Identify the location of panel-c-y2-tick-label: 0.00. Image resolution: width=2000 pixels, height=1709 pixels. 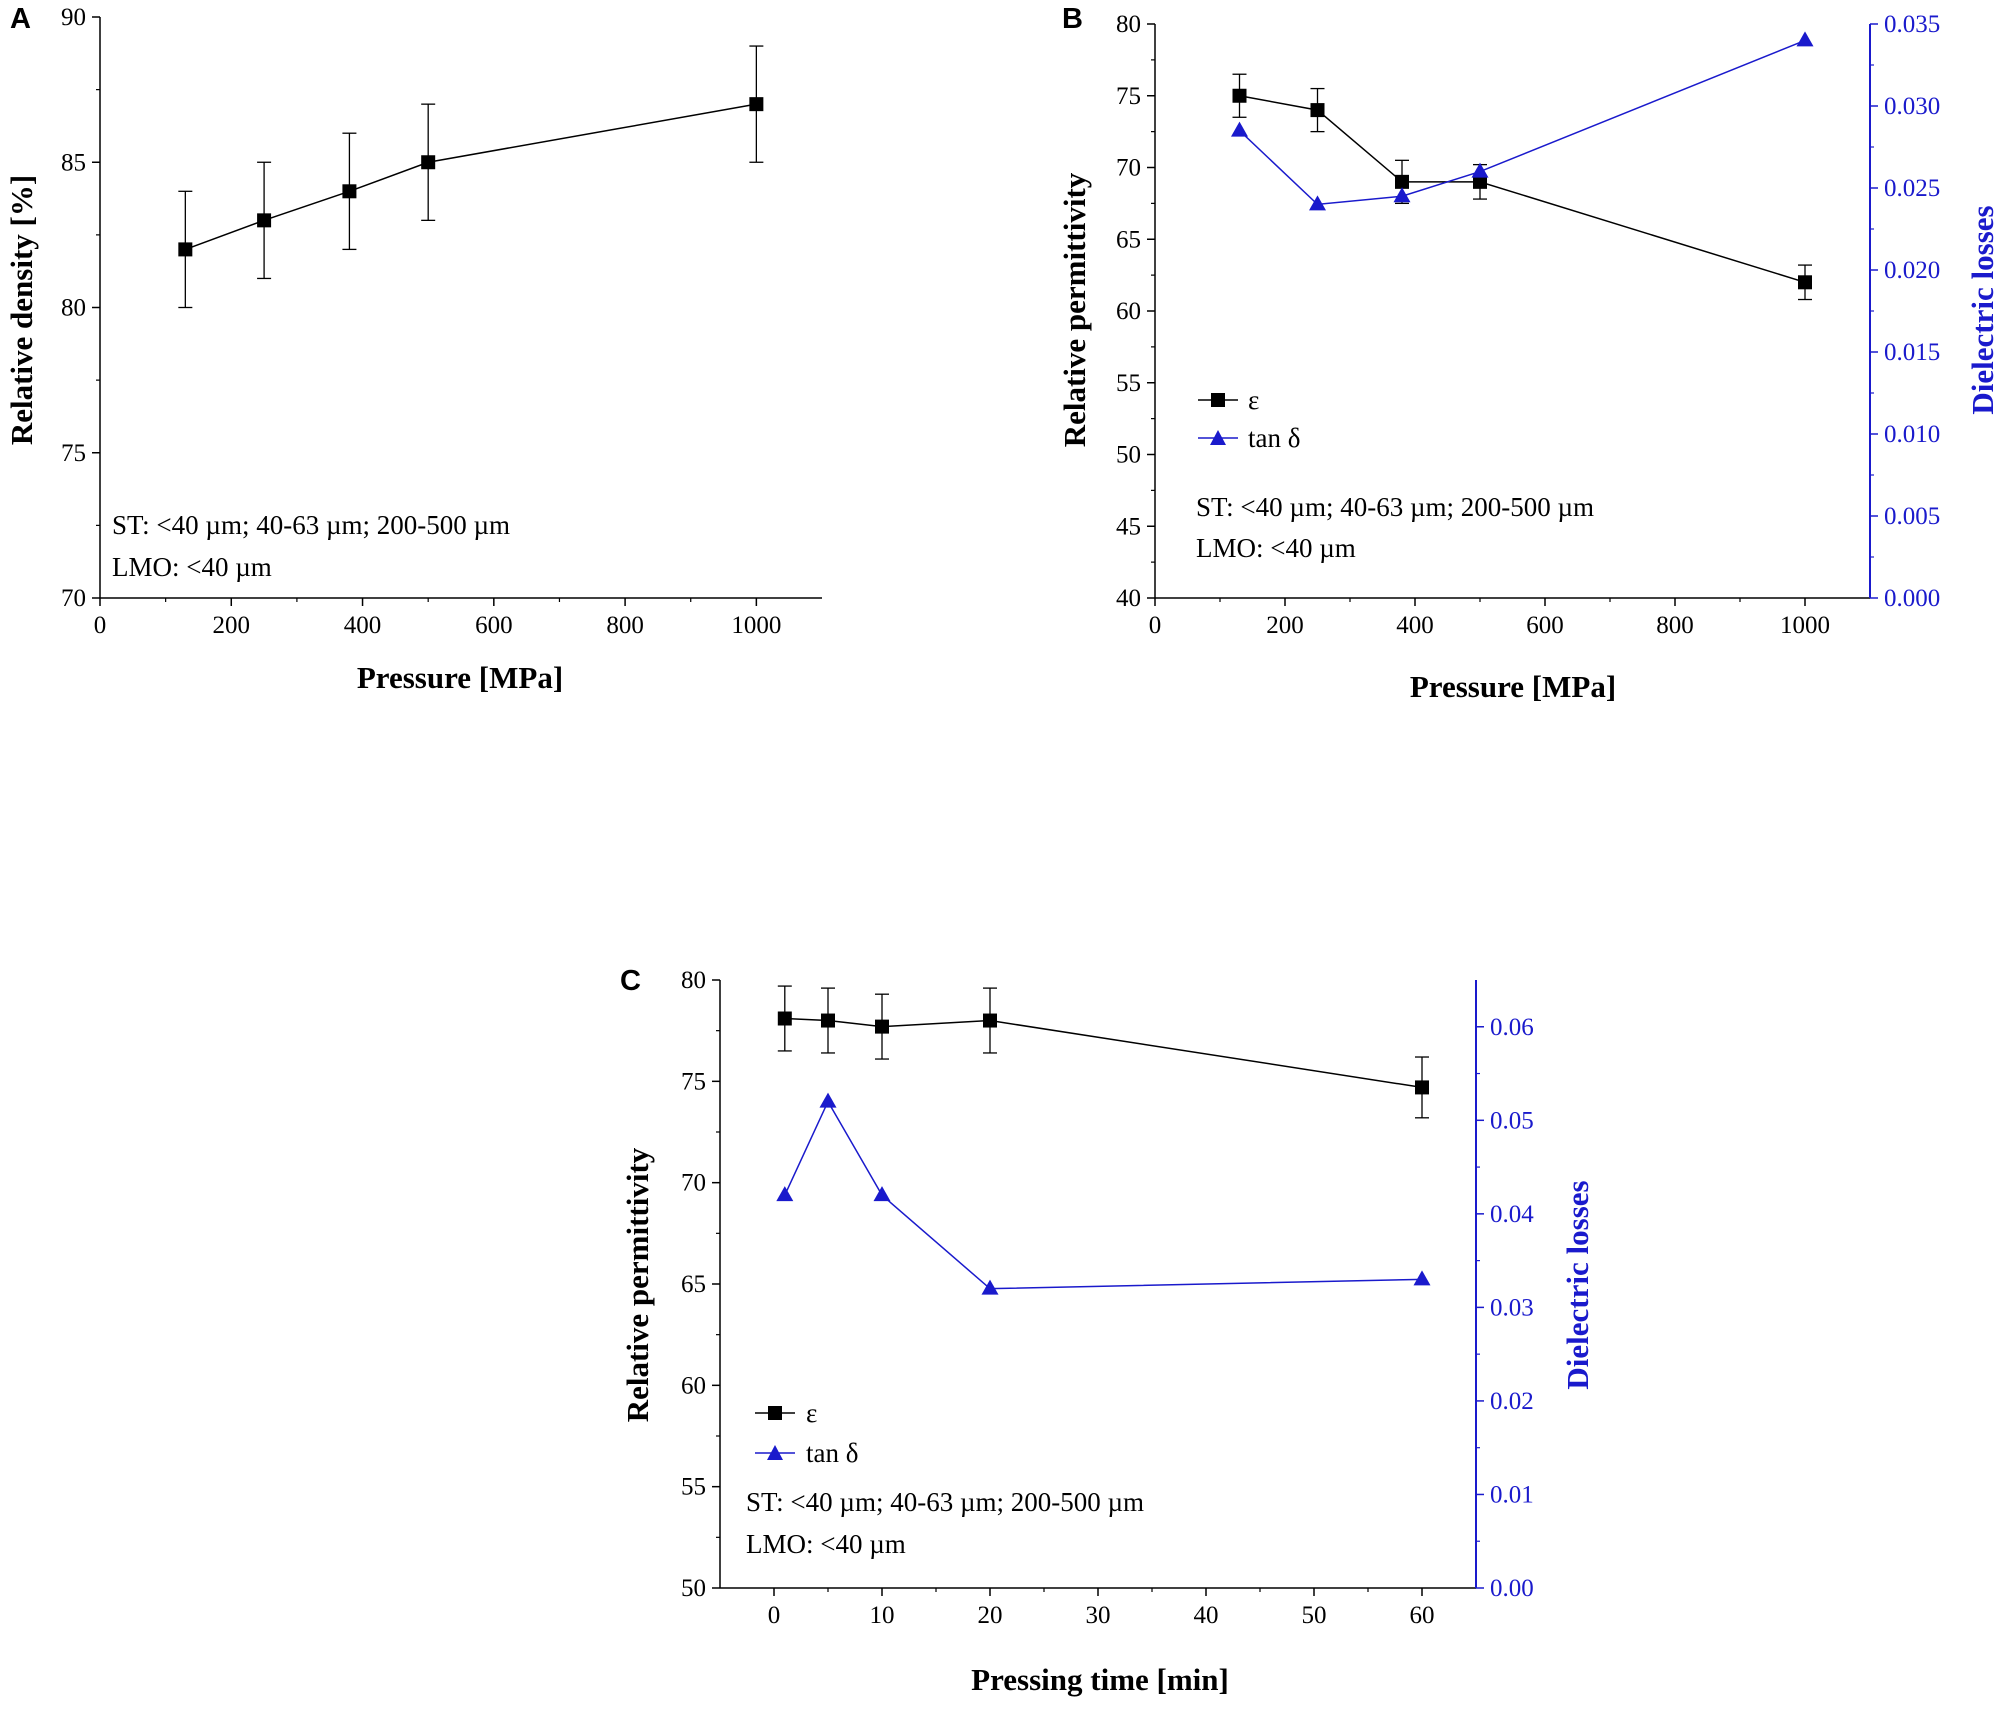
(1512, 1588).